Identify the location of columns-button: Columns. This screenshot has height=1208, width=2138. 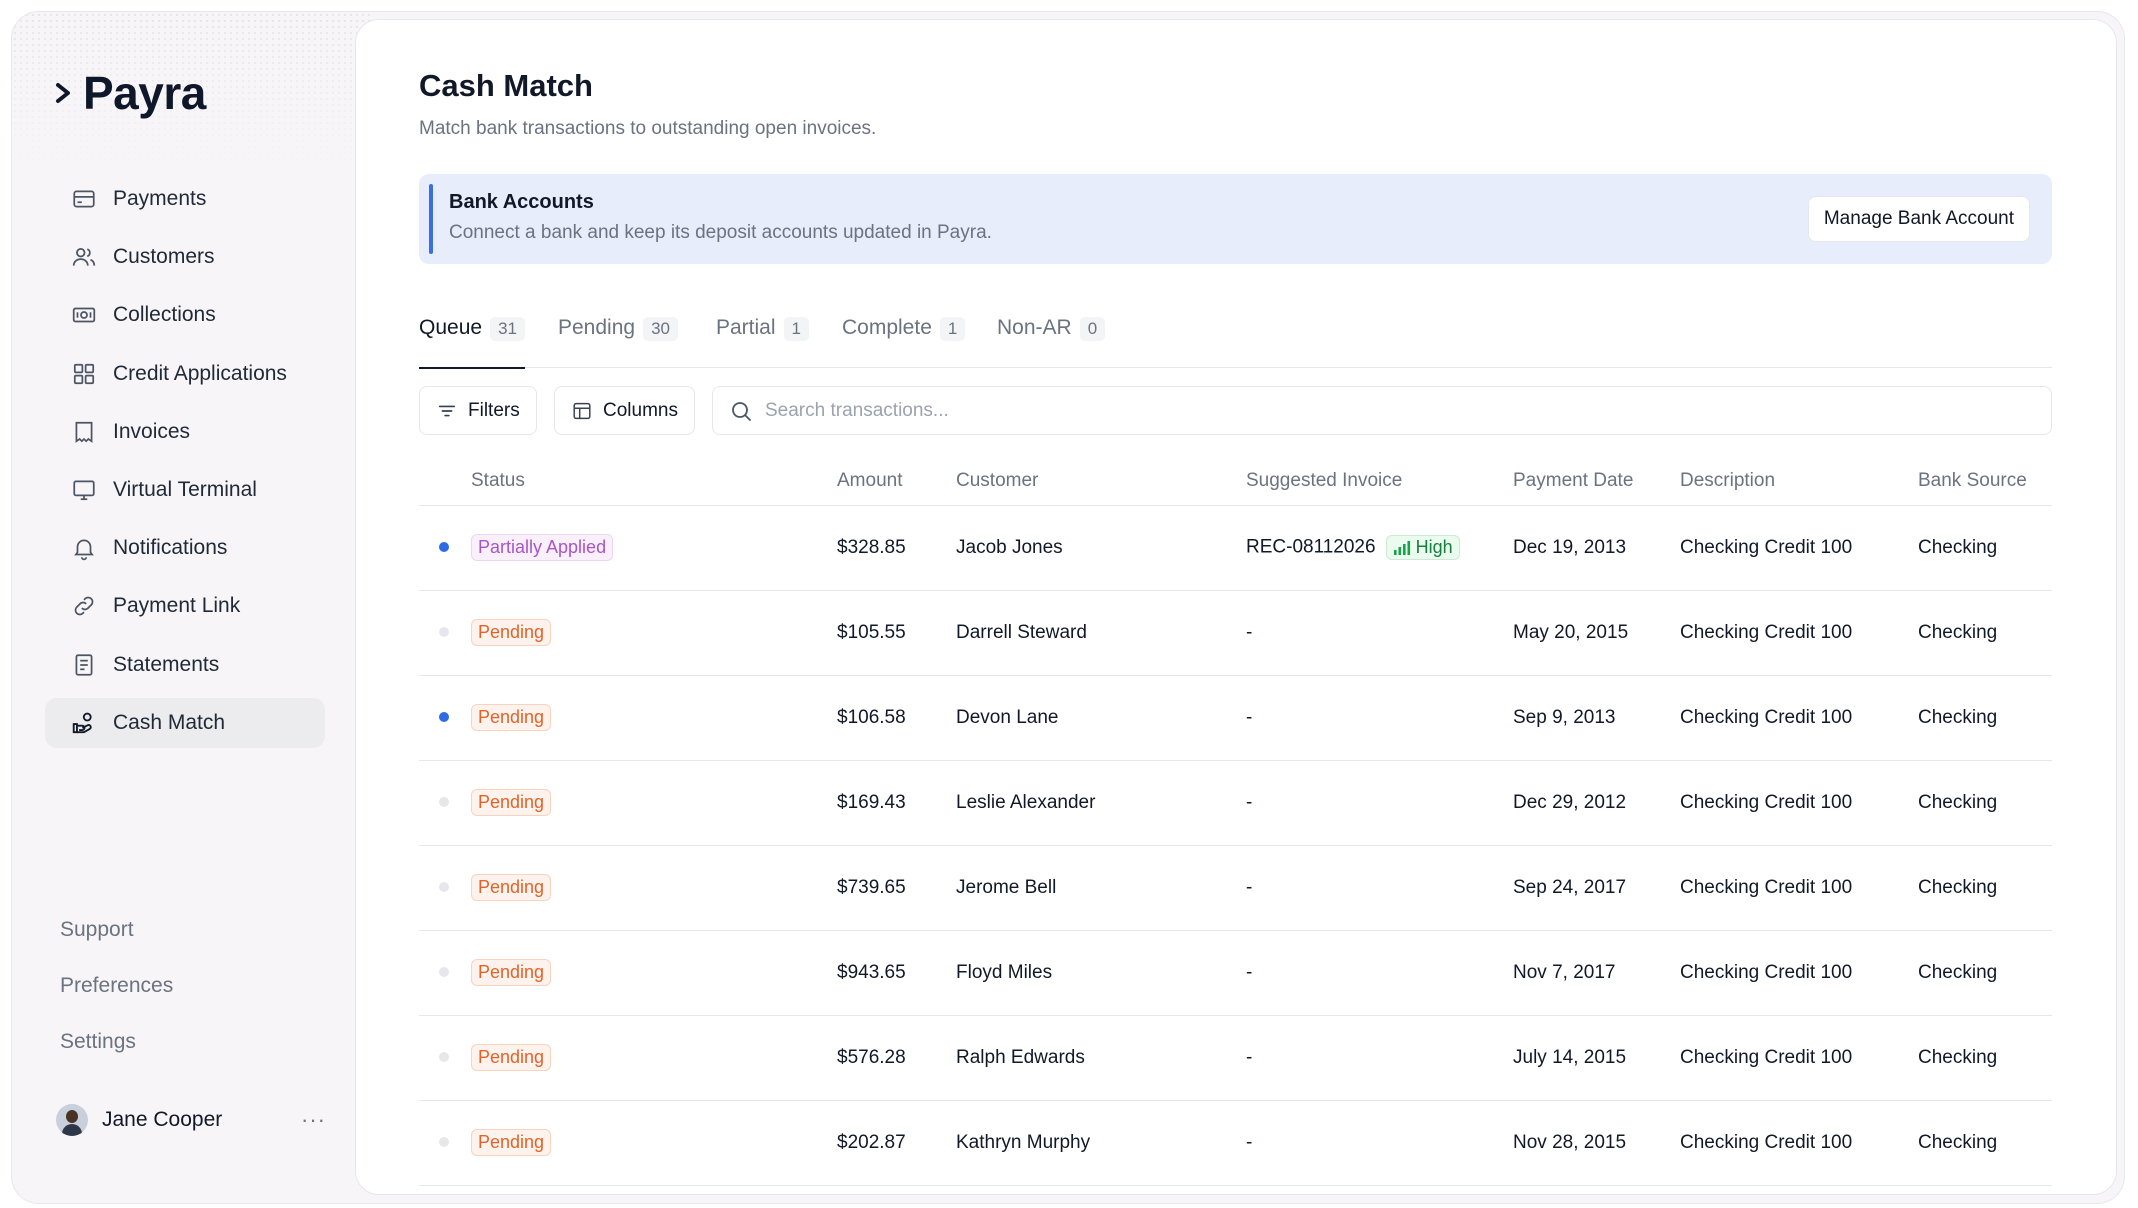
(624, 410).